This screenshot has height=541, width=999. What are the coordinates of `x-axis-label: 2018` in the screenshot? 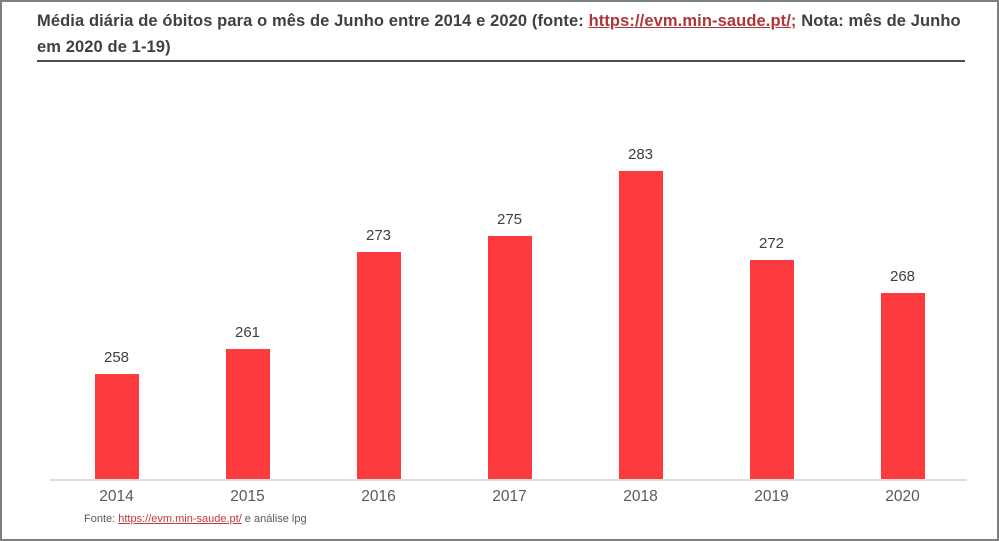 It's located at (640, 496).